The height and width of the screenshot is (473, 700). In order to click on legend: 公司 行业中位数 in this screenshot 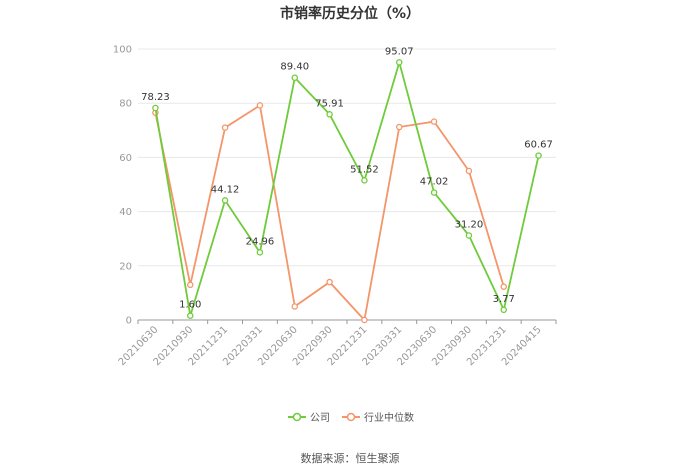, I will do `click(351, 417)`.